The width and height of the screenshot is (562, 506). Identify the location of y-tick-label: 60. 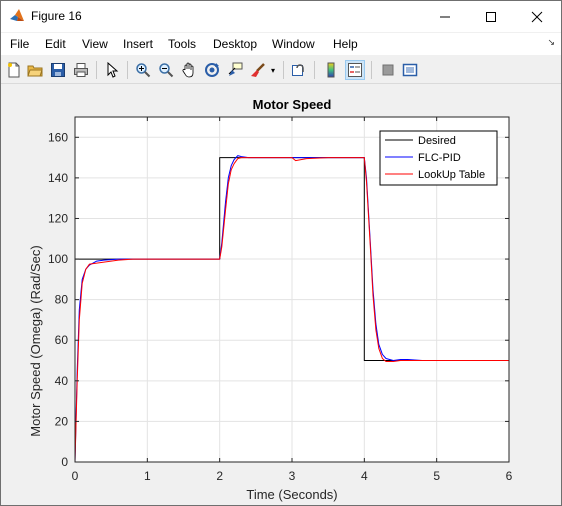
(62, 340).